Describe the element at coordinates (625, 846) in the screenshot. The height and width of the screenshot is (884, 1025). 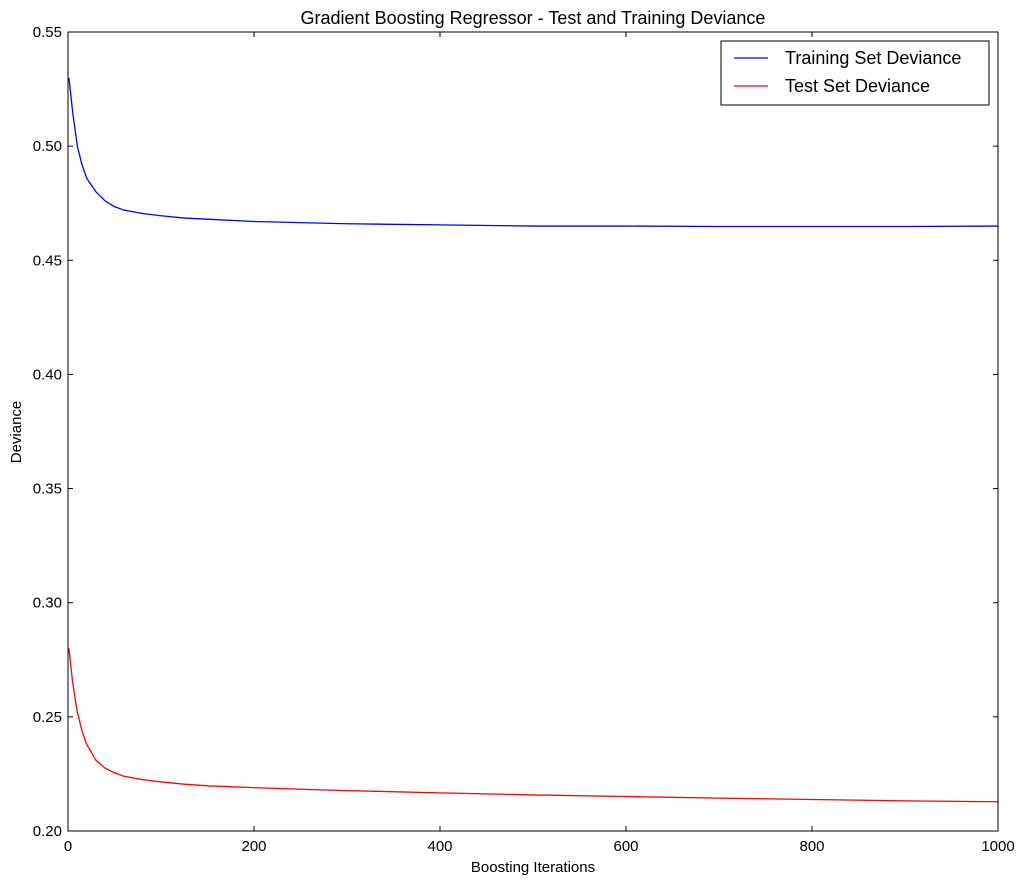
I see `x-tick-label: 600` at that location.